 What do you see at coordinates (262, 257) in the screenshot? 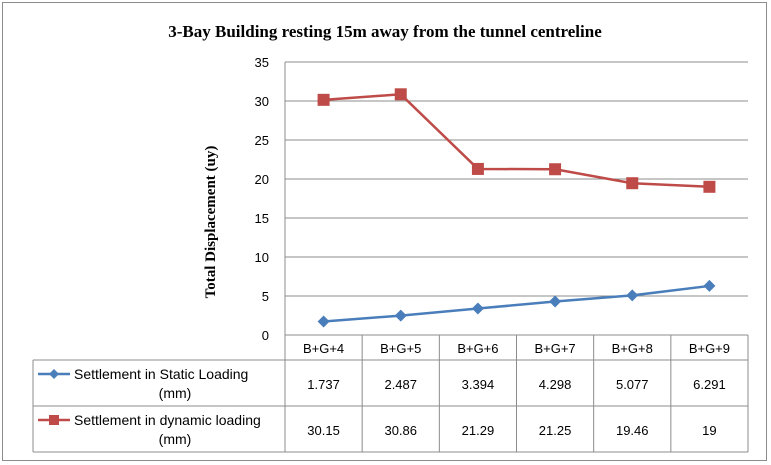
I see `y-tick-label: 10` at bounding box center [262, 257].